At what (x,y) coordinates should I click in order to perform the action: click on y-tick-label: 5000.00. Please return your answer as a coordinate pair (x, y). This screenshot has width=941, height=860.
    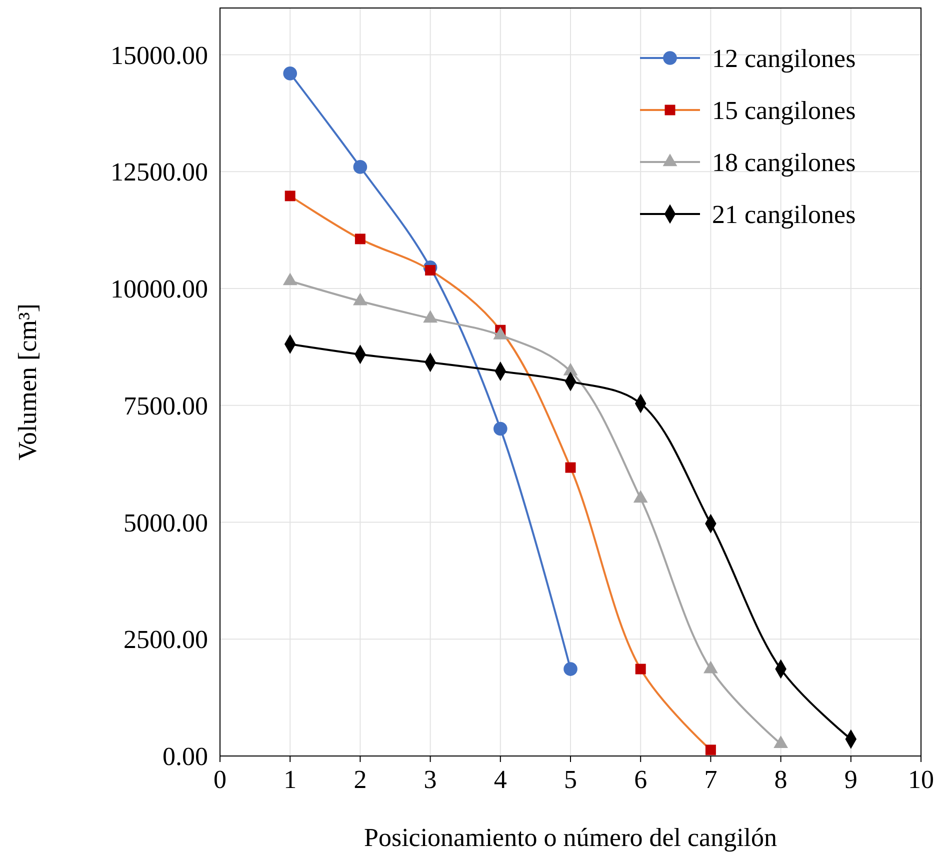
    Looking at the image, I should click on (166, 523).